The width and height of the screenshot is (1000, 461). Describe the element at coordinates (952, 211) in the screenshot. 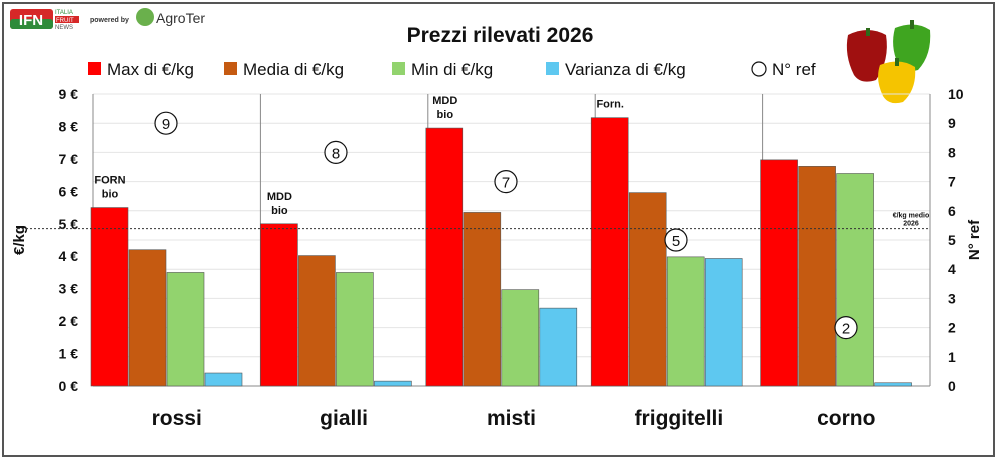

I see `y2-tick-label: 6` at that location.